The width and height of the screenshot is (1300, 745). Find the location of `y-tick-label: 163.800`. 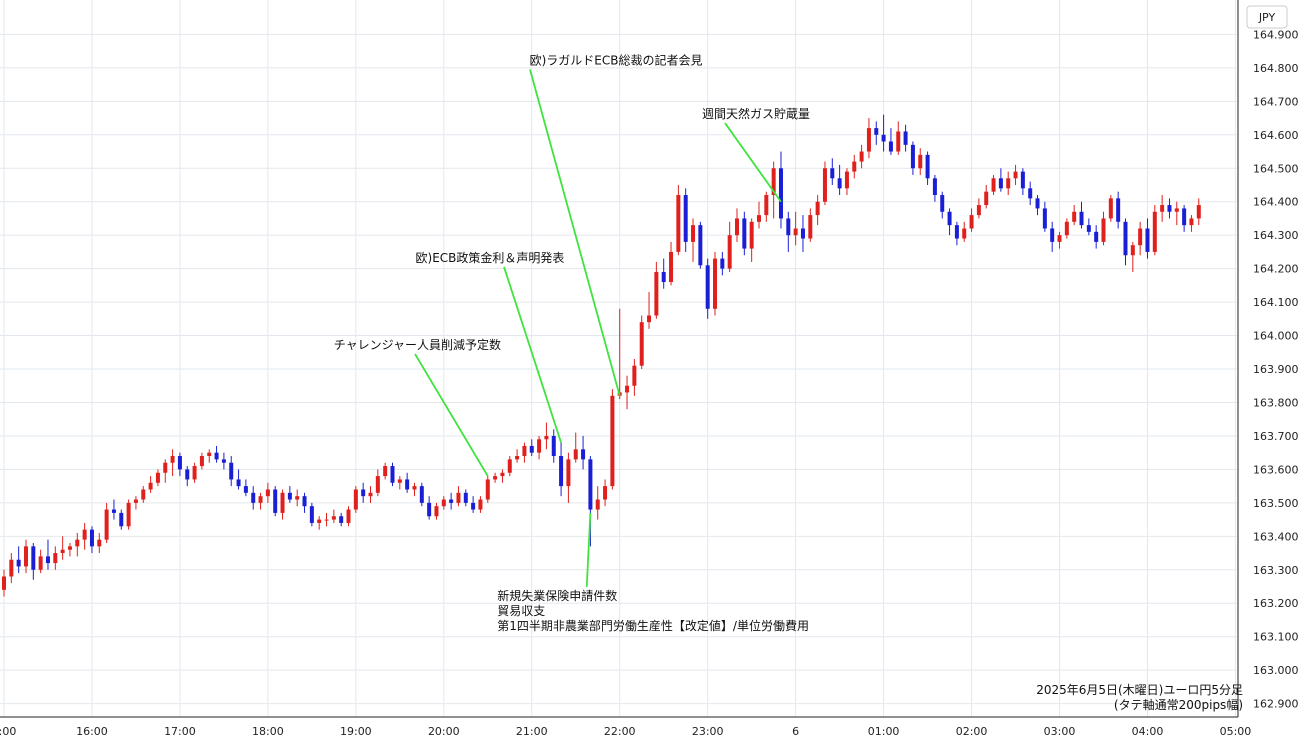

y-tick-label: 163.800 is located at coordinates (1276, 402).